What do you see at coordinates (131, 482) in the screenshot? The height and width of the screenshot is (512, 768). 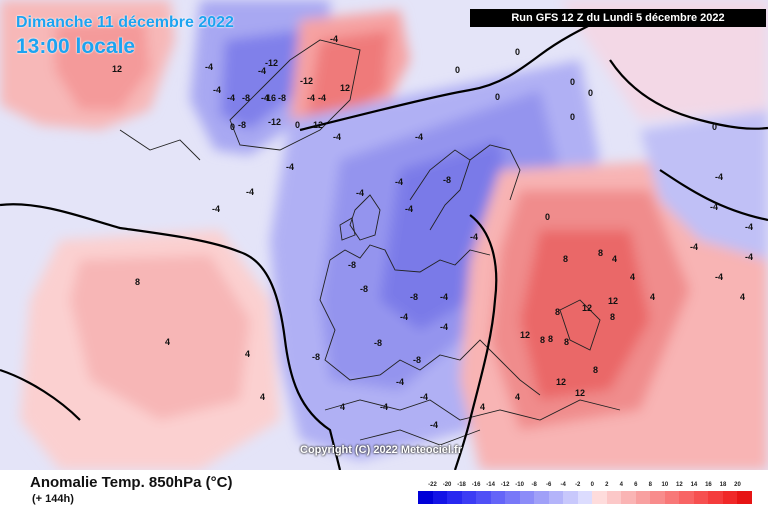 I see `field-title: Anomalie Temp. 850hPa (°C)` at bounding box center [131, 482].